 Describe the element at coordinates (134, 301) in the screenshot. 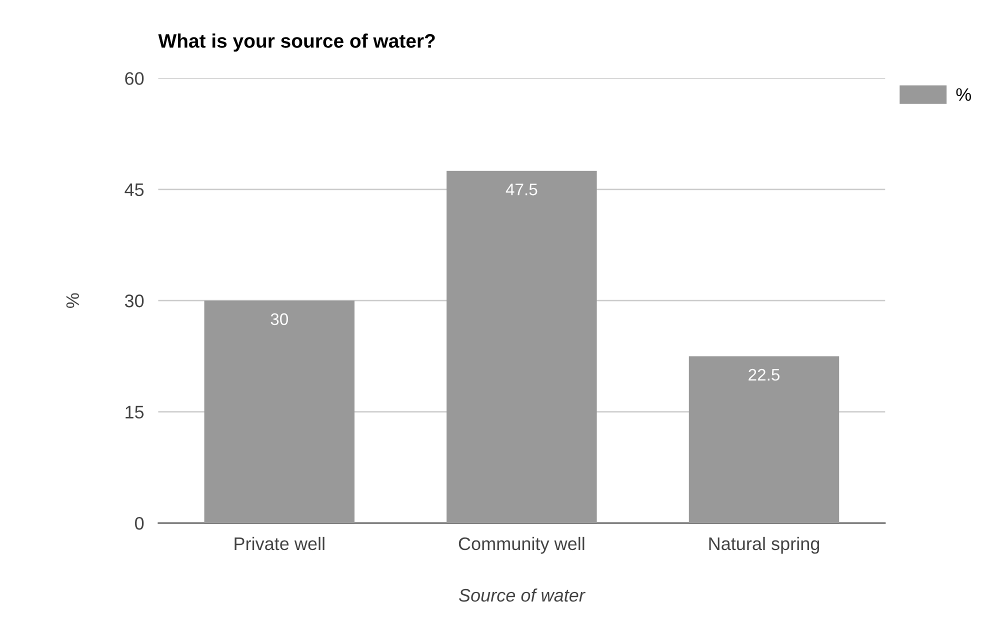

I see `y-tick-label: 30` at that location.